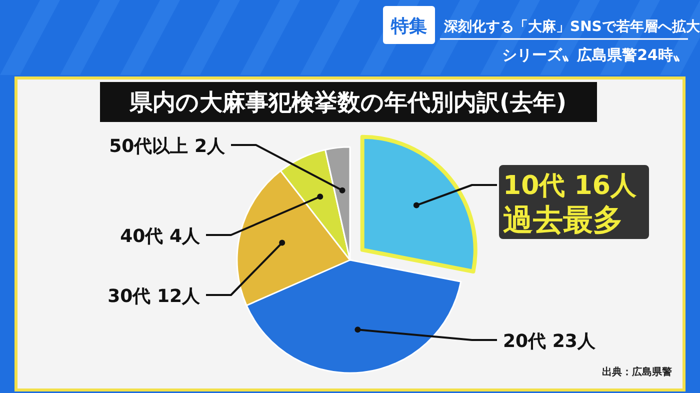 This screenshot has width=700, height=393. Describe the element at coordinates (595, 55) in the screenshot. I see `text: シリーズ〟広島県警24時〟` at that location.